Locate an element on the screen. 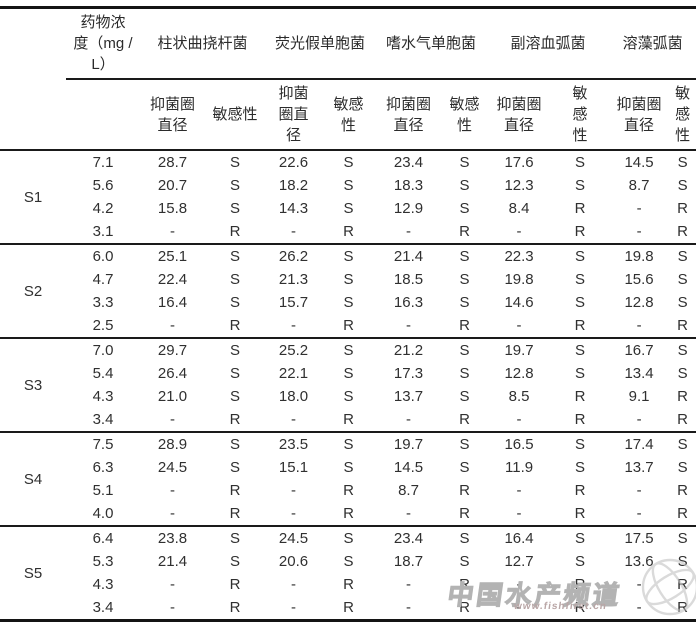 The width and height of the screenshot is (696, 622). diameter-cell: 20.7 is located at coordinates (172, 185).